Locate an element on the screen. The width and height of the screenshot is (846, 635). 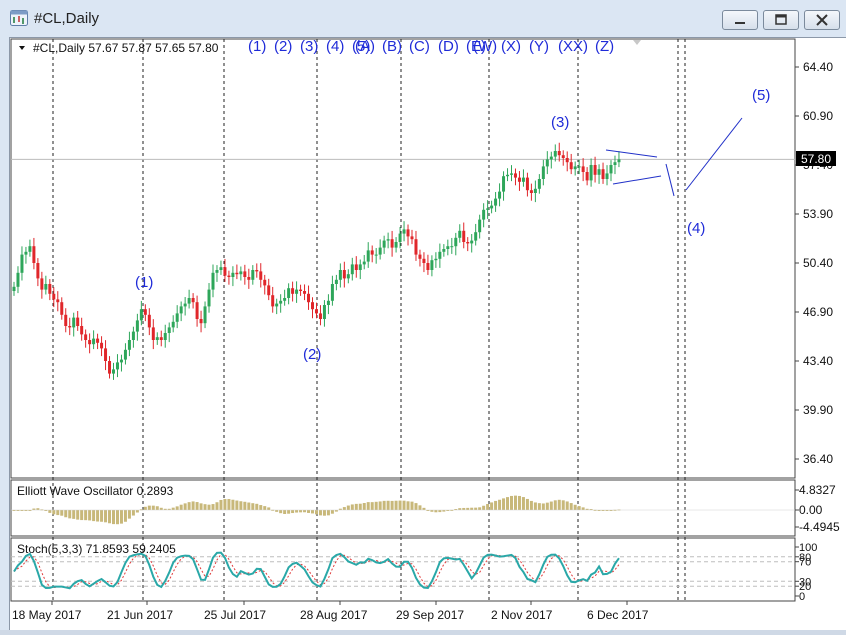
top-wave-label: (E) is located at coordinates (476, 46).